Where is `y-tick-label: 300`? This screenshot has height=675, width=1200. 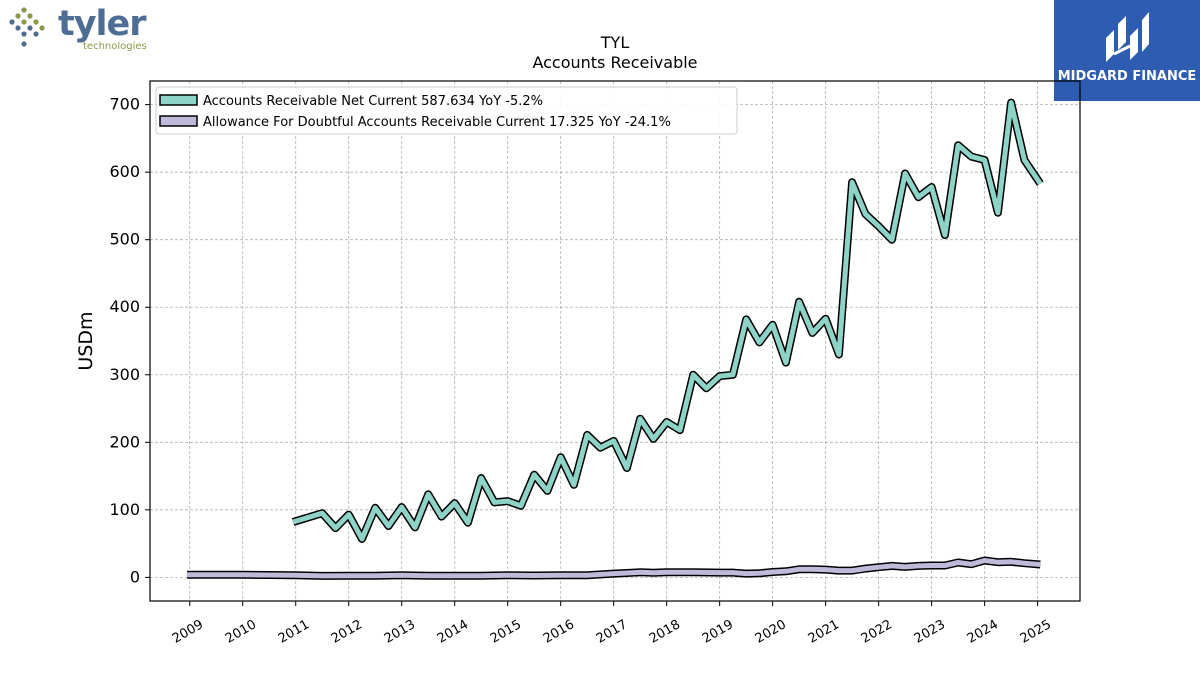
y-tick-label: 300 is located at coordinates (124, 374).